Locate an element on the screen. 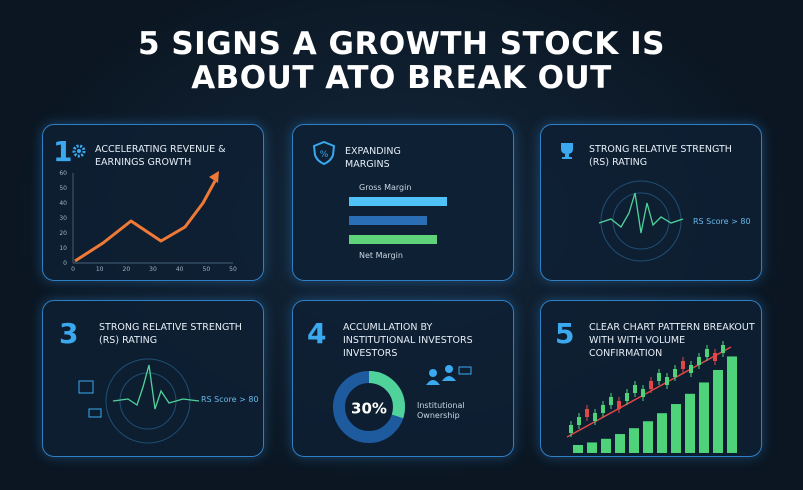  bar-label: Gross Margin is located at coordinates (385, 187).